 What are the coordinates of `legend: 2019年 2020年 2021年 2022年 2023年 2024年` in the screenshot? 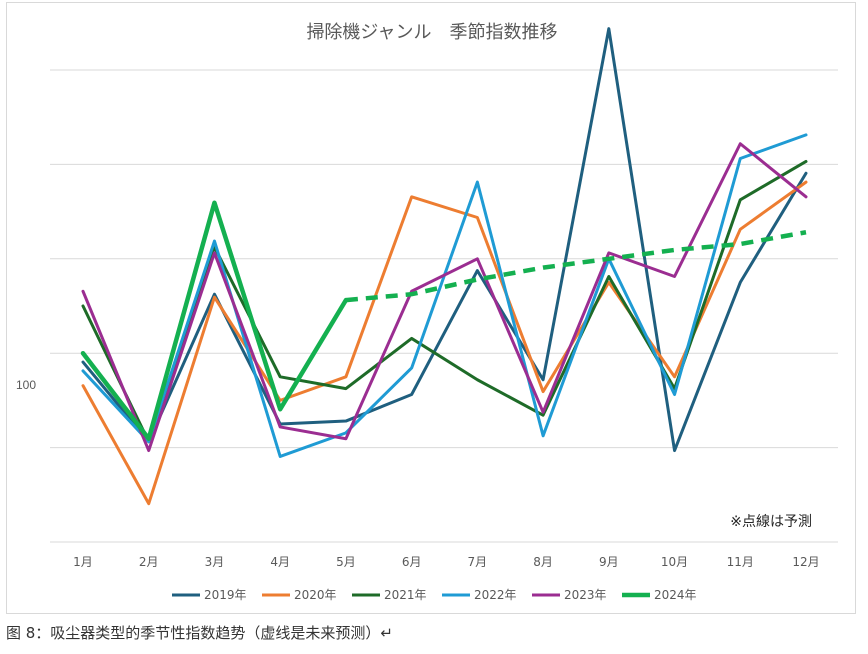 It's located at (434, 595).